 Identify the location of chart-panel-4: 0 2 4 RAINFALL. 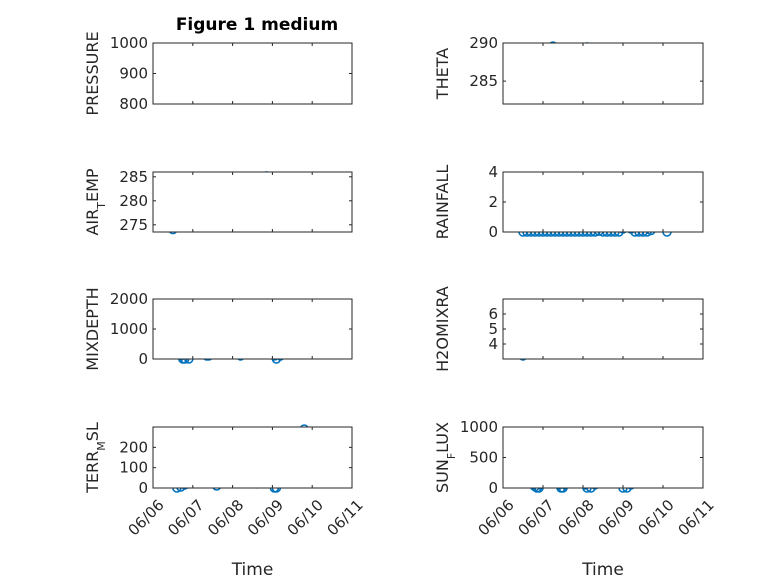
(568, 202).